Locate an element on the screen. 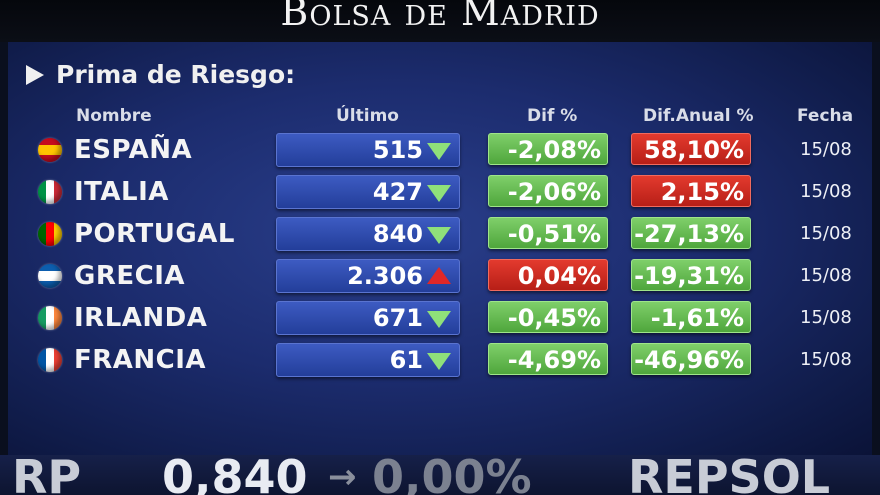 The height and width of the screenshot is (495, 880). board-title: Bolsa de Madrid is located at coordinates (440, 17).